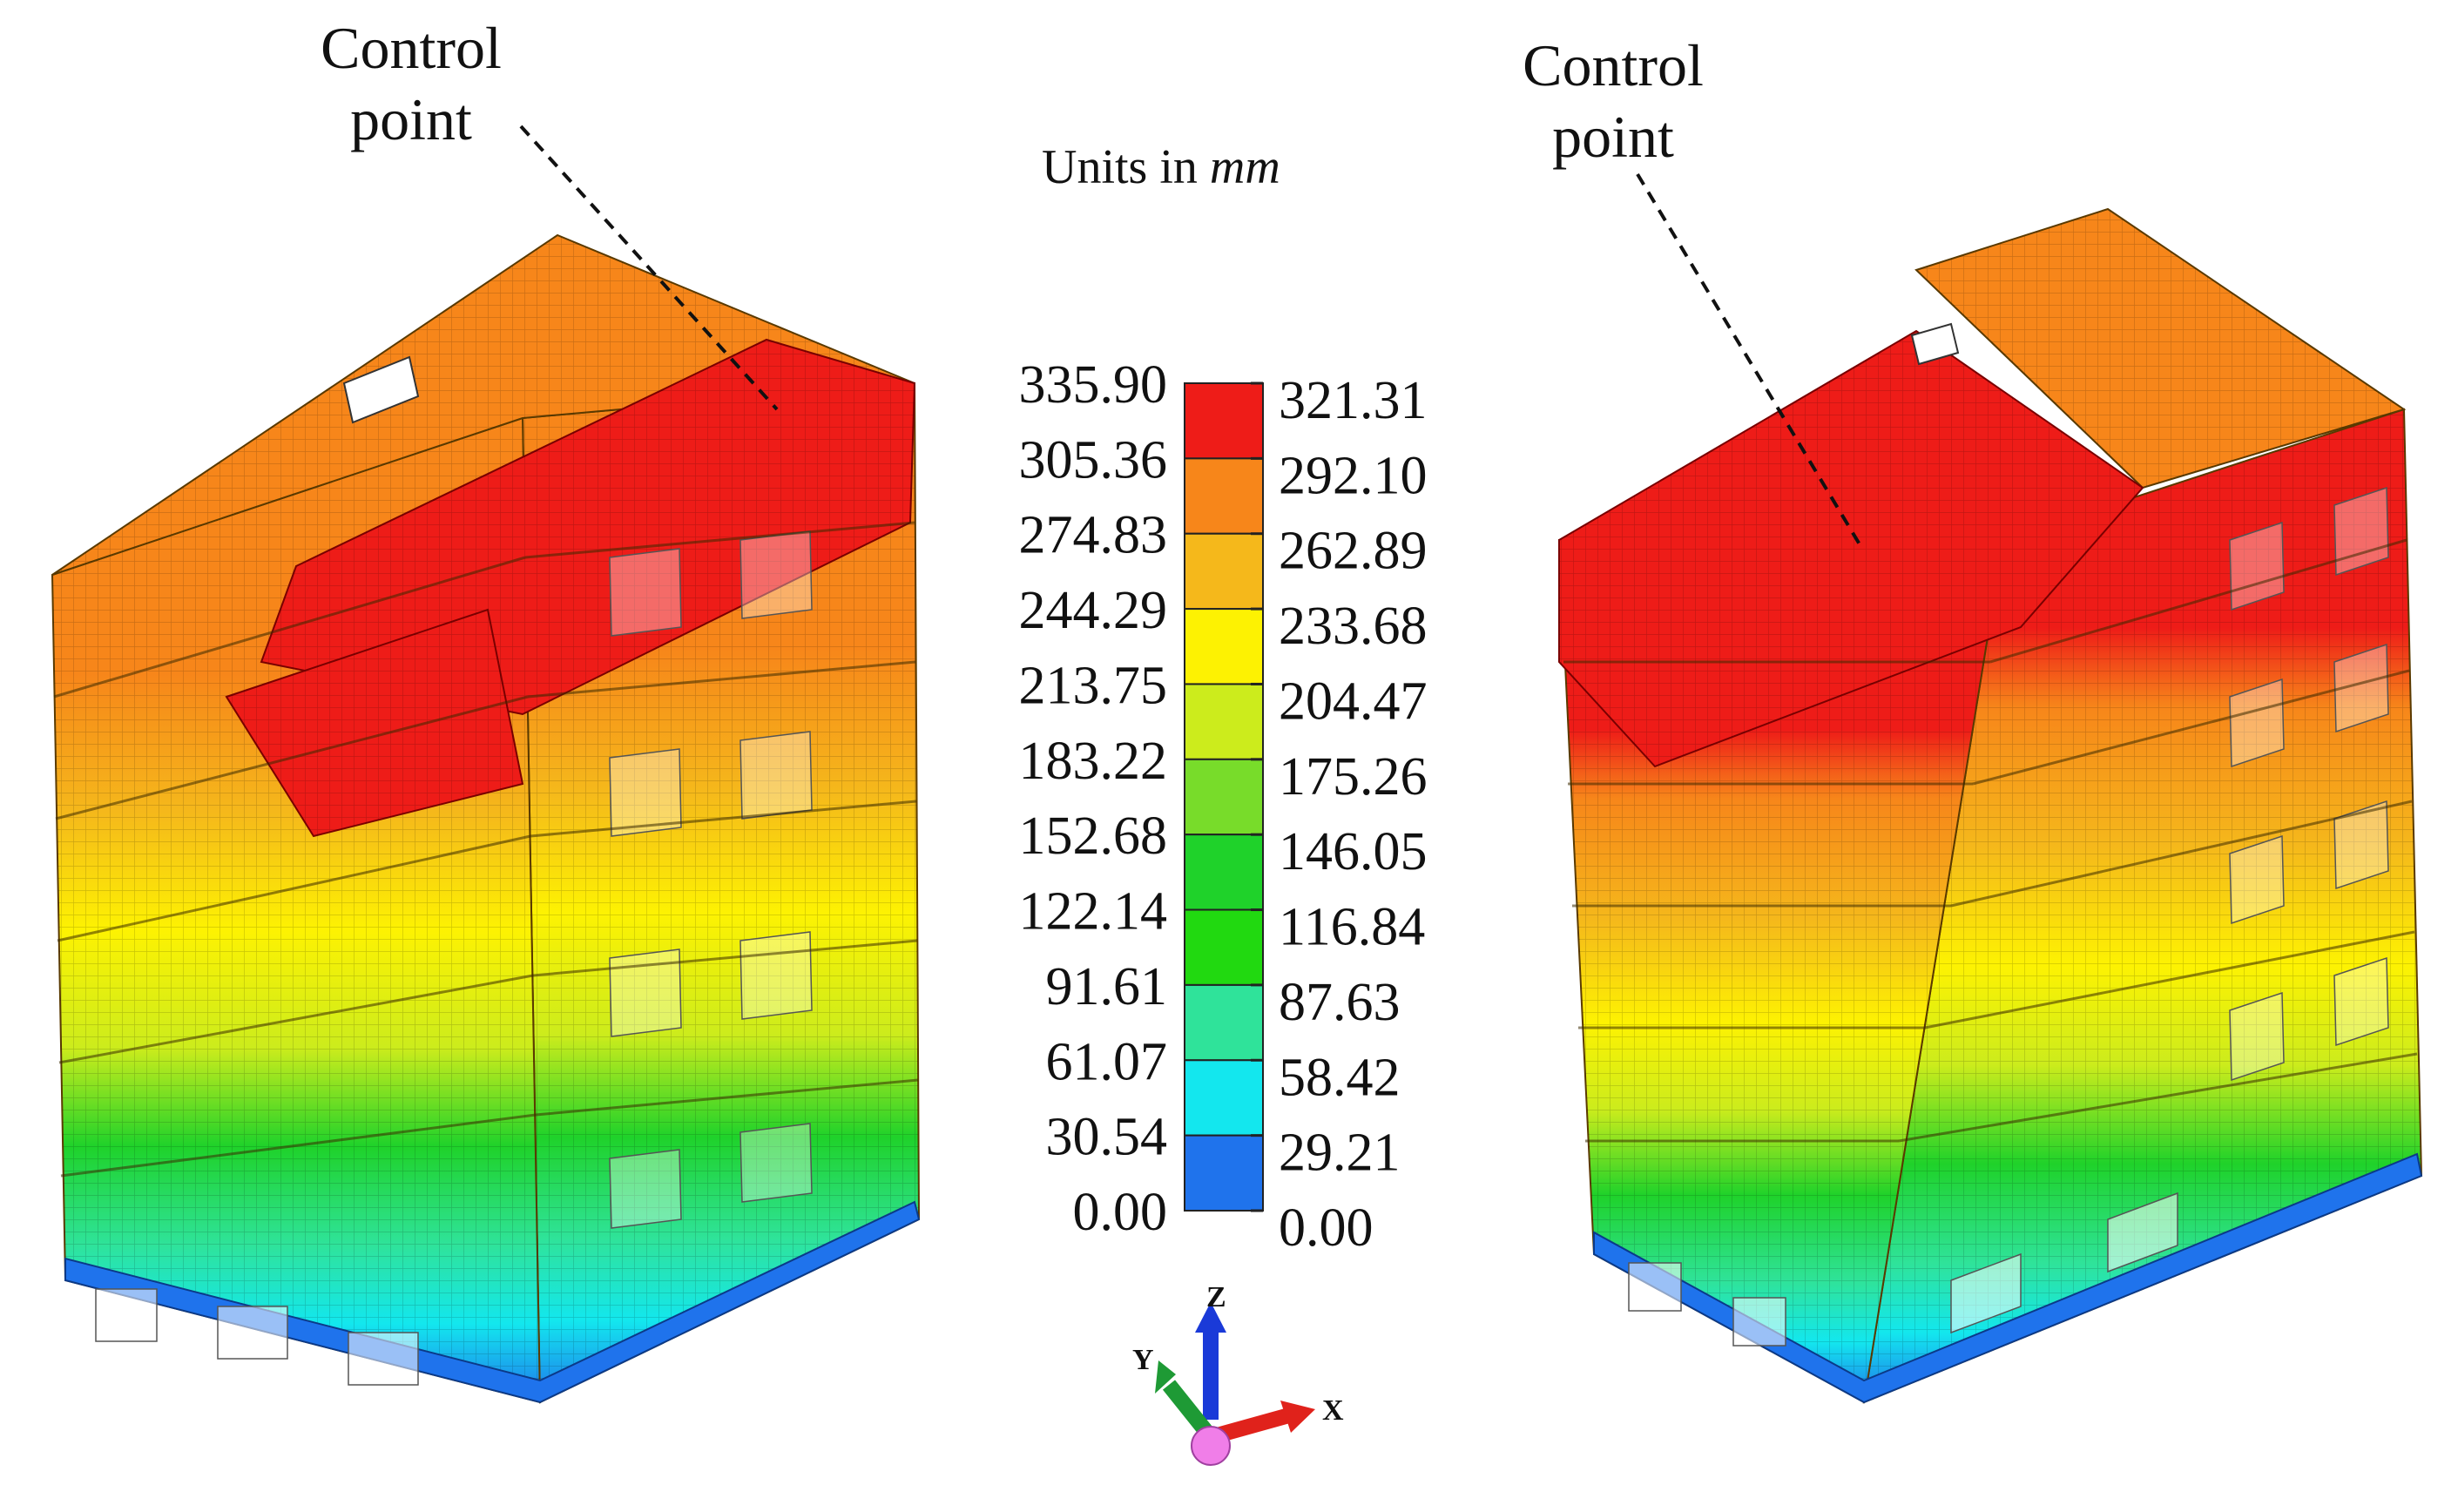 The height and width of the screenshot is (1512, 2458). I want to click on x-axis-arrowhead, so click(1297, 1417).